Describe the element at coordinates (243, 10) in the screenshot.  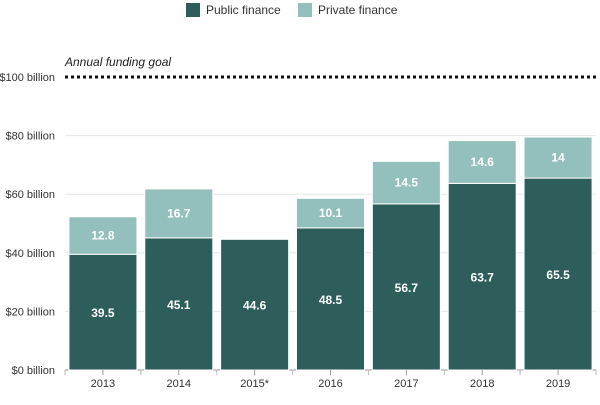
I see `legend-label-public: Public finance` at that location.